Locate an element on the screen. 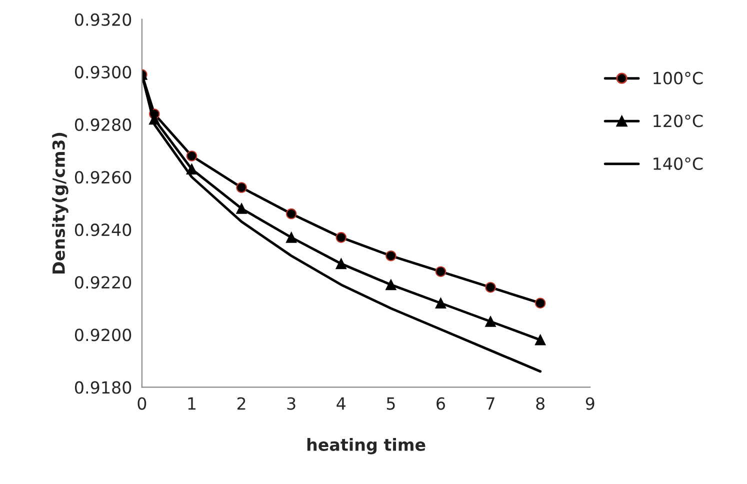 The height and width of the screenshot is (484, 747). x-tick-label: 3 is located at coordinates (291, 403).